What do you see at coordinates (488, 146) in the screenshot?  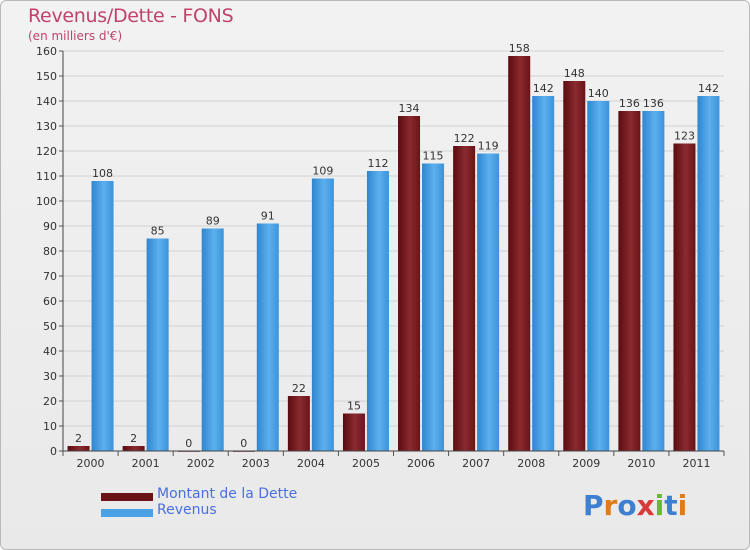 I see `data-label-revenus: 119` at bounding box center [488, 146].